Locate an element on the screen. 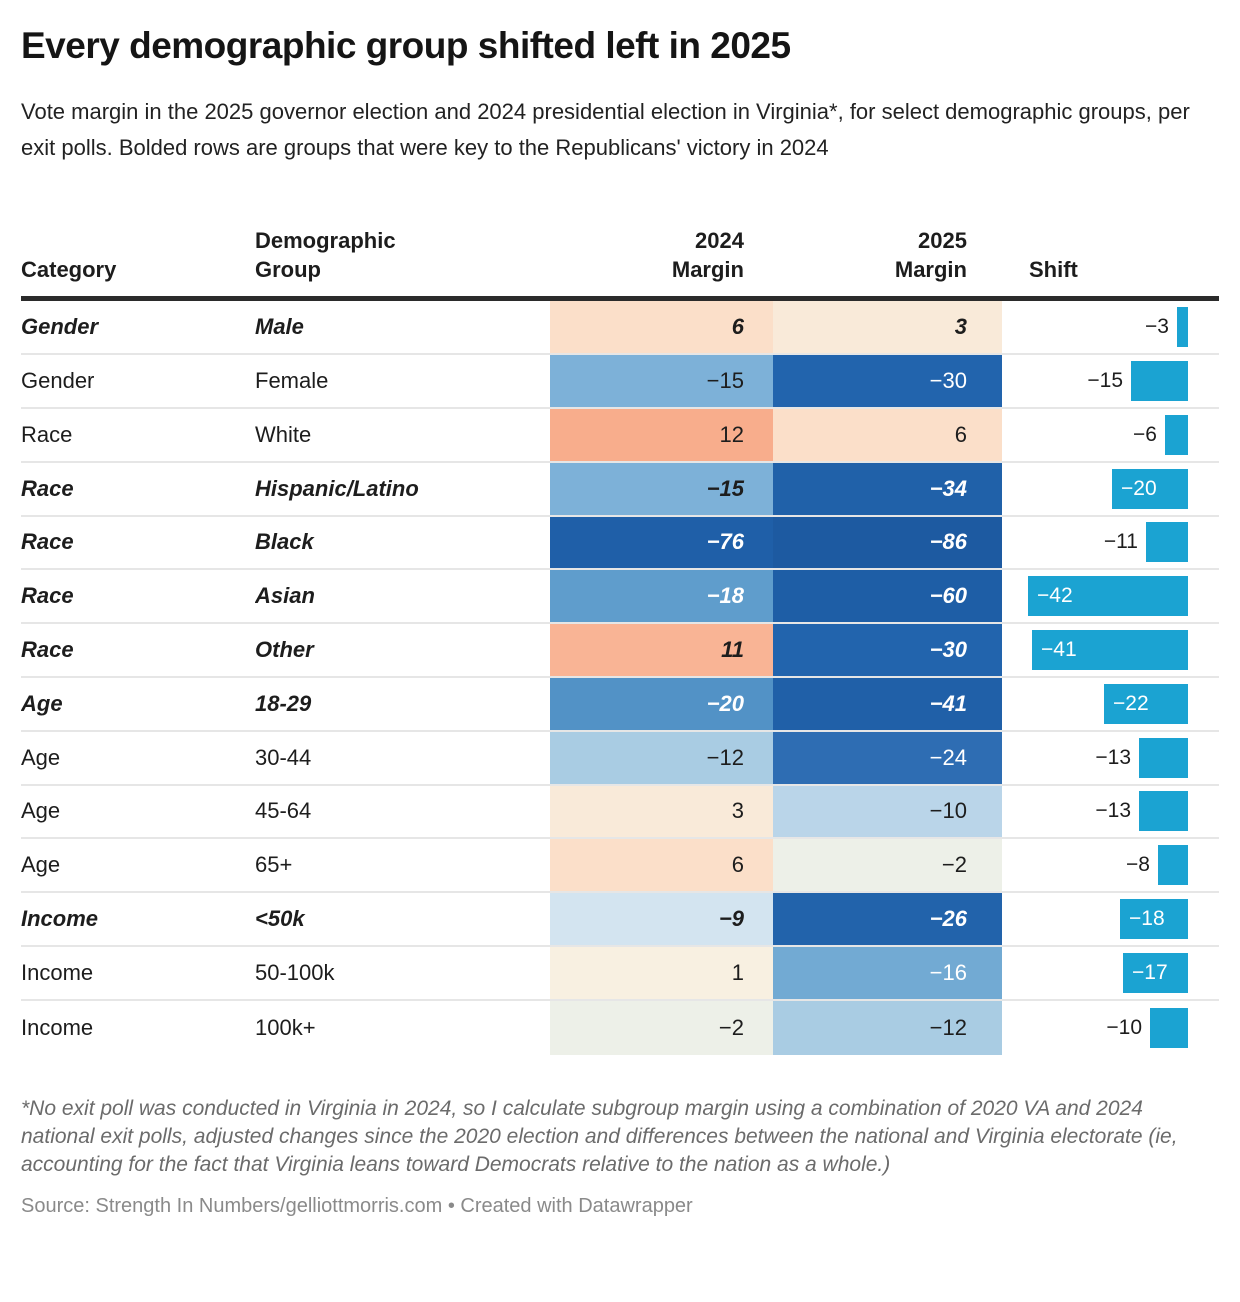 The width and height of the screenshot is (1240, 1302). cell-2025-margin: −16 is located at coordinates (887, 972).